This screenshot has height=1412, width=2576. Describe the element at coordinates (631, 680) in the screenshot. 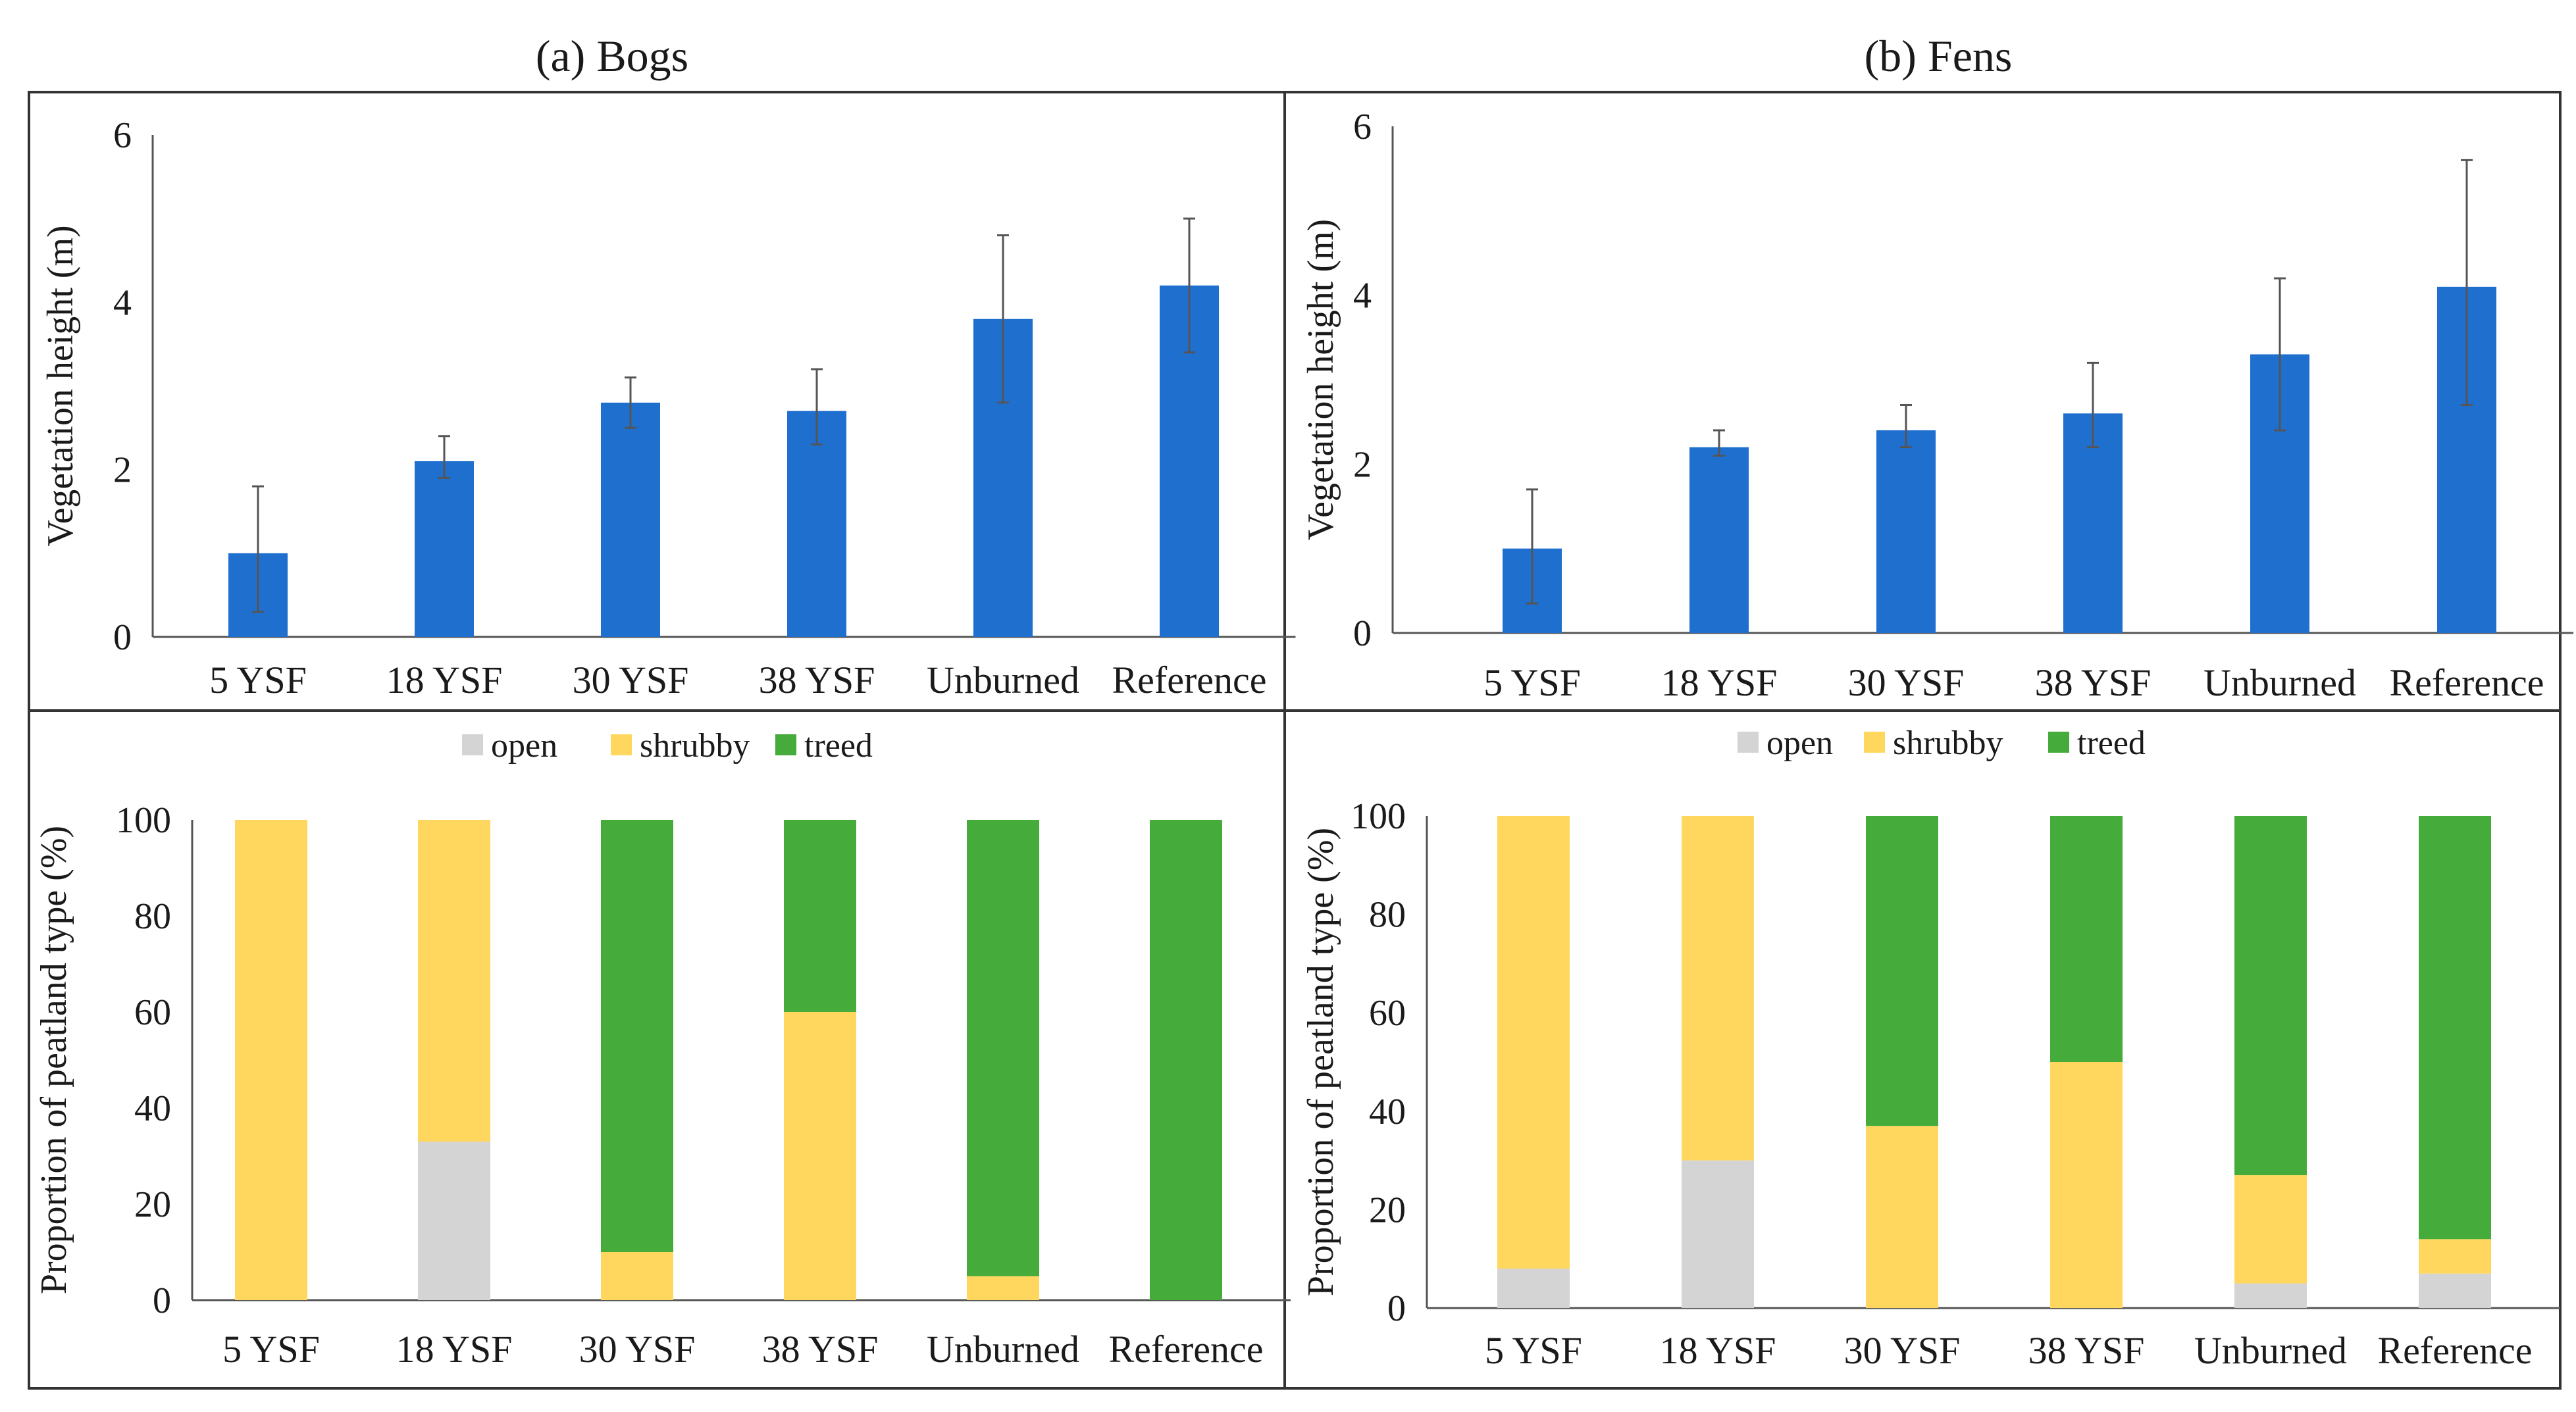

I see `bogs-height-xlabel-30-ysf: 30 YSF` at that location.